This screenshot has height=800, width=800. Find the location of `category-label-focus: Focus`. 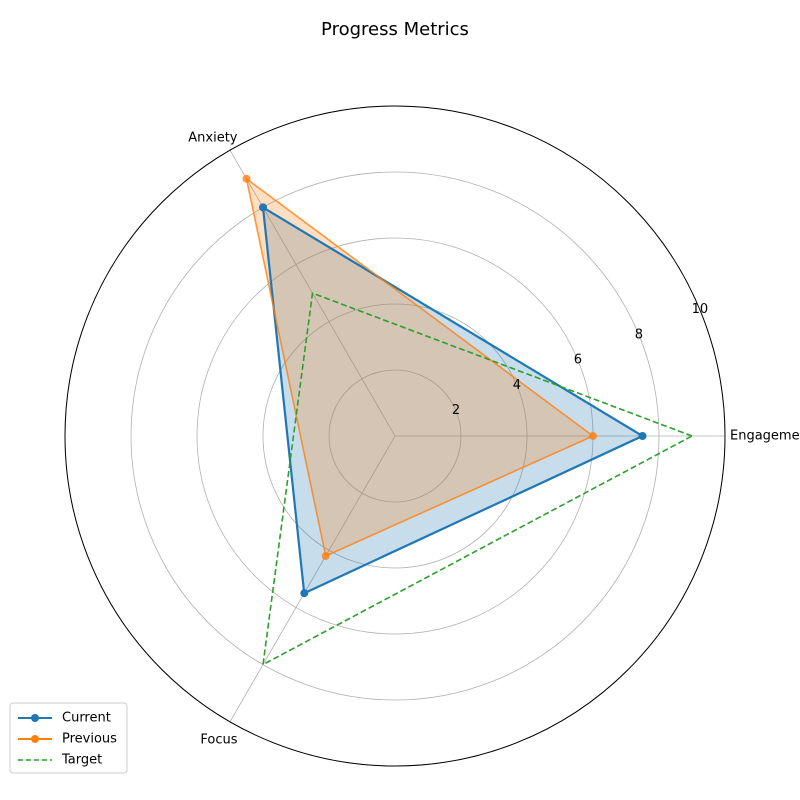

category-label-focus: Focus is located at coordinates (218, 740).